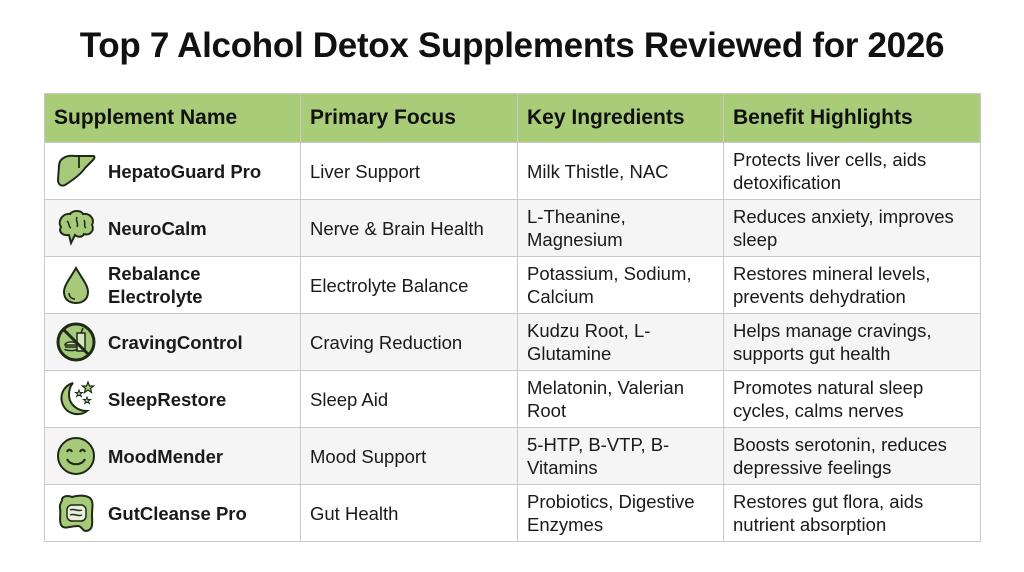  I want to click on supplement-name: CravingControl, so click(175, 342).